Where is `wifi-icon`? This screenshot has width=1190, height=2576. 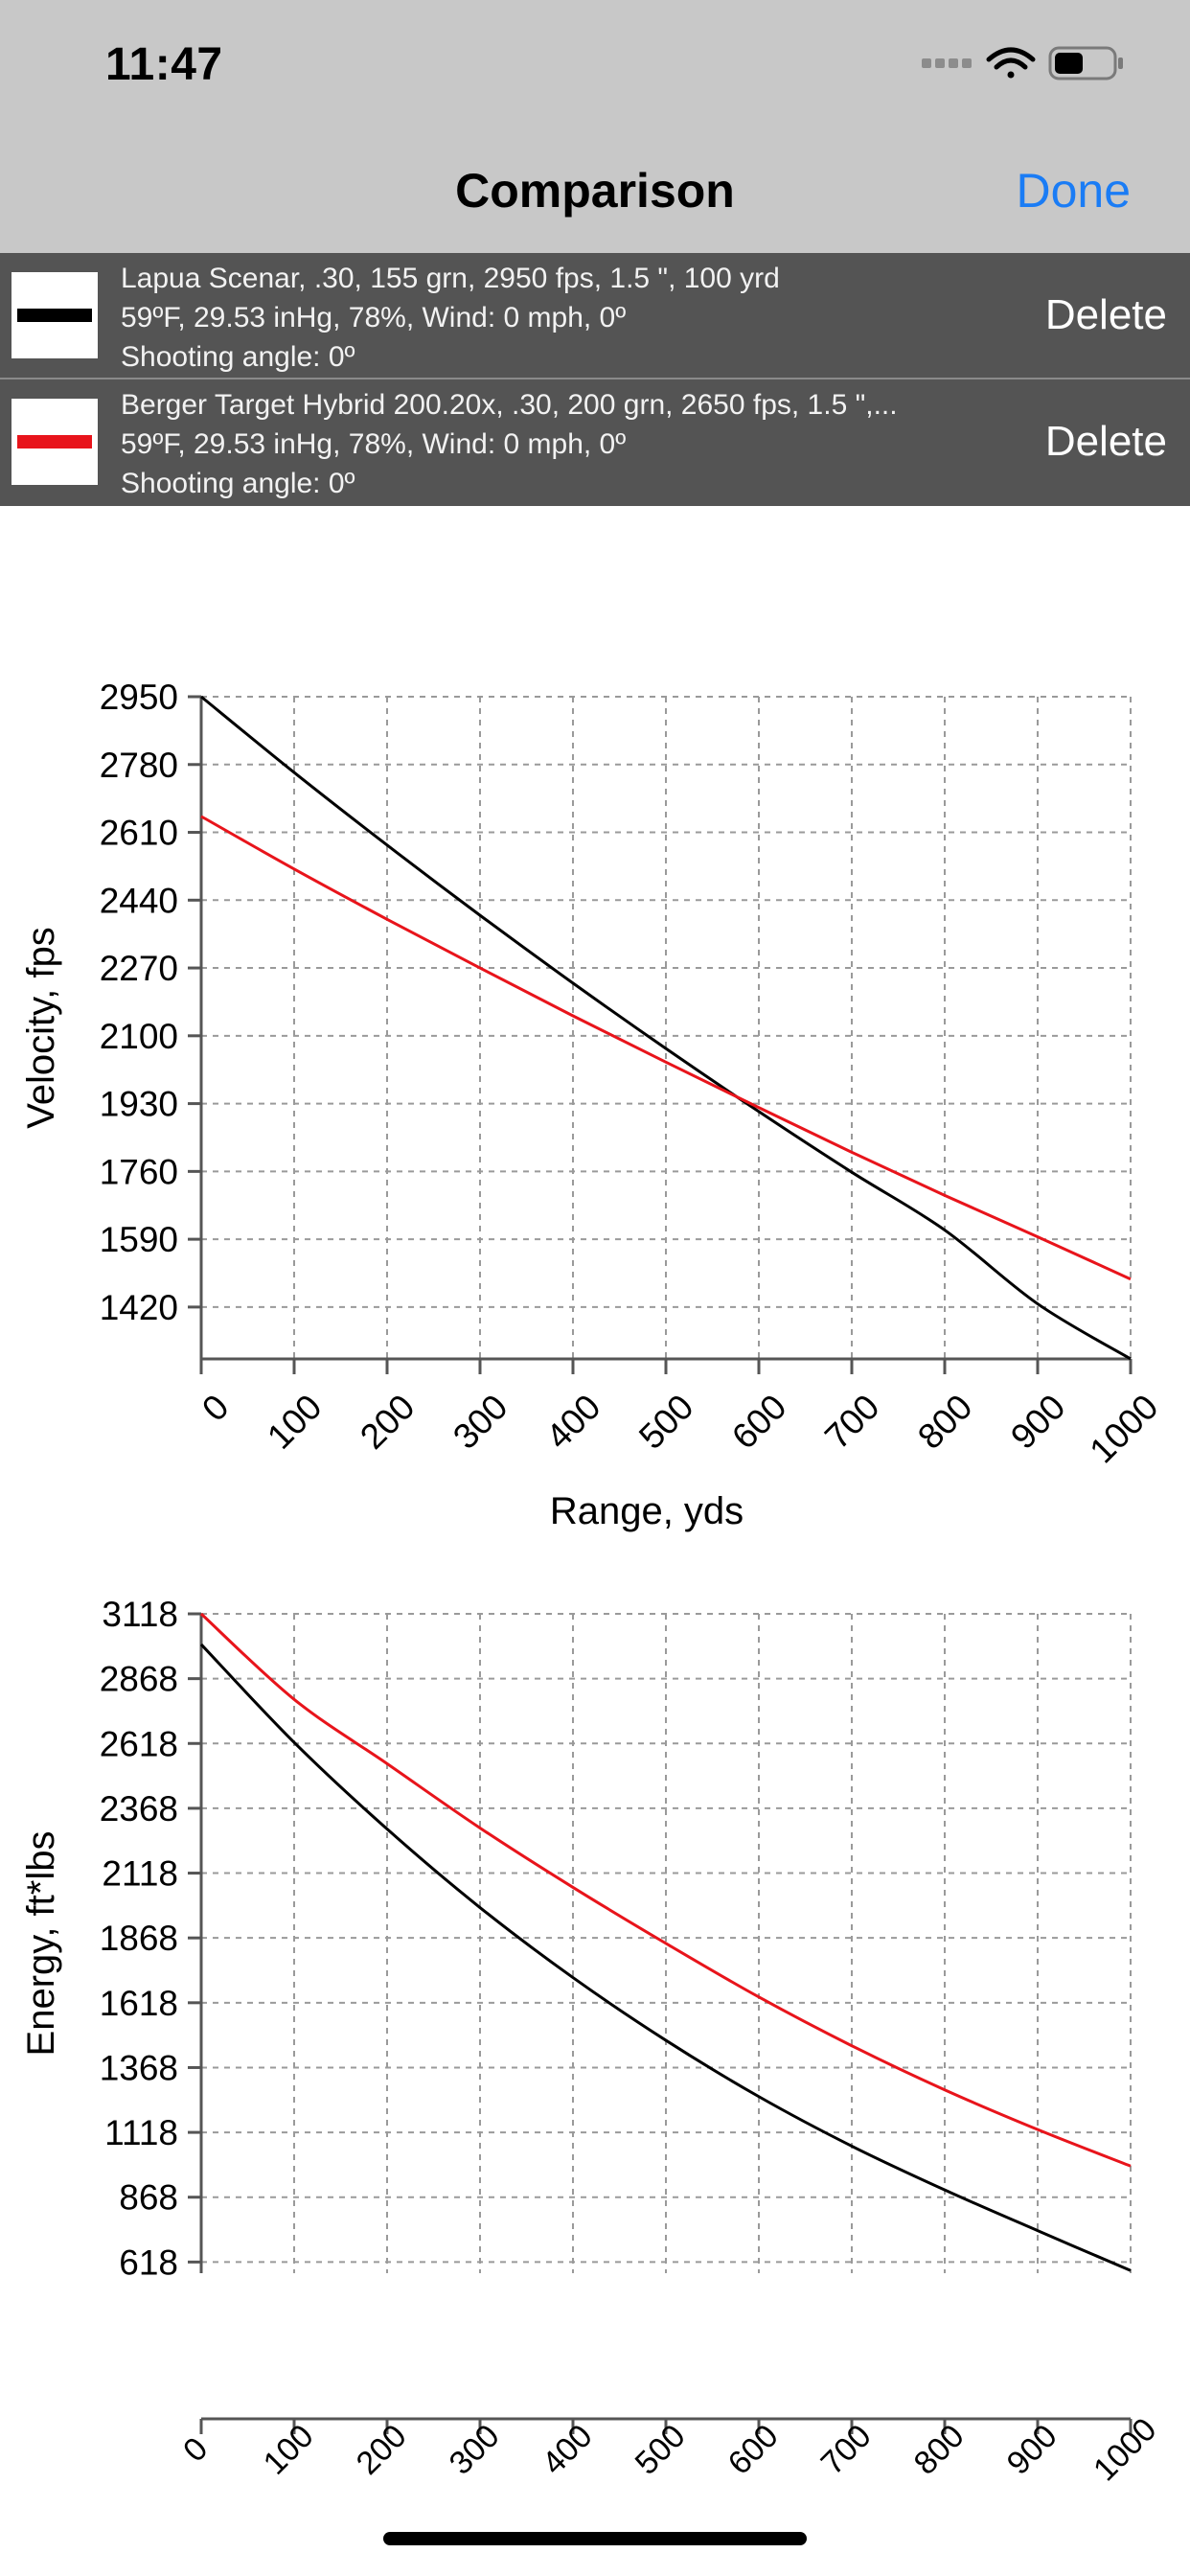 wifi-icon is located at coordinates (1011, 63).